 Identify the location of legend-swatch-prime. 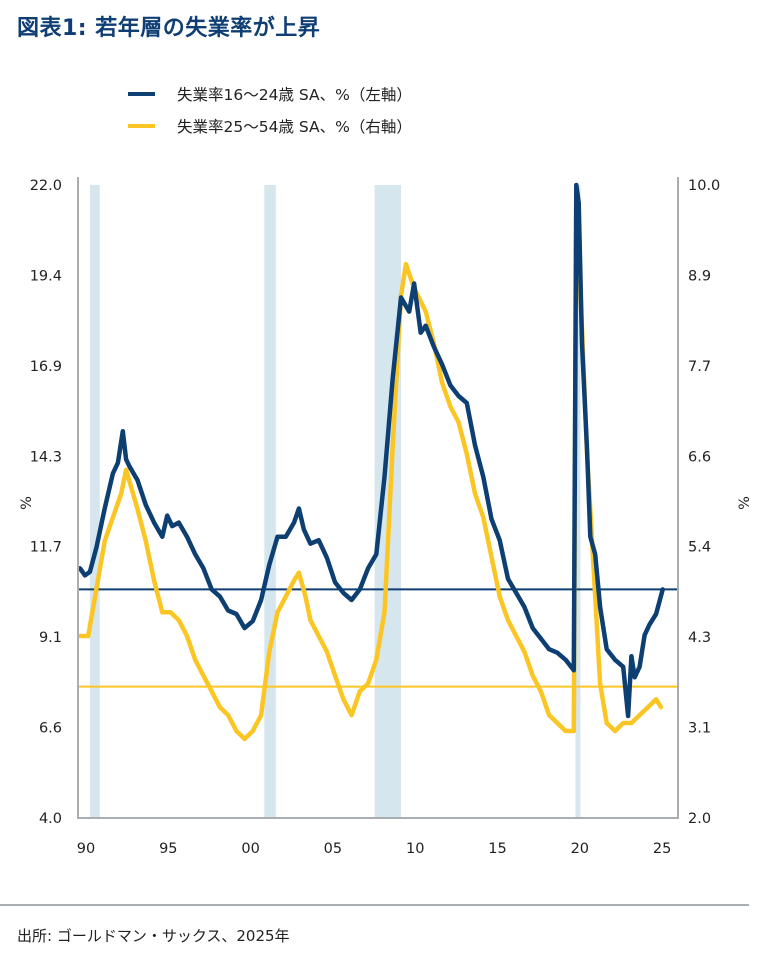
(141, 126).